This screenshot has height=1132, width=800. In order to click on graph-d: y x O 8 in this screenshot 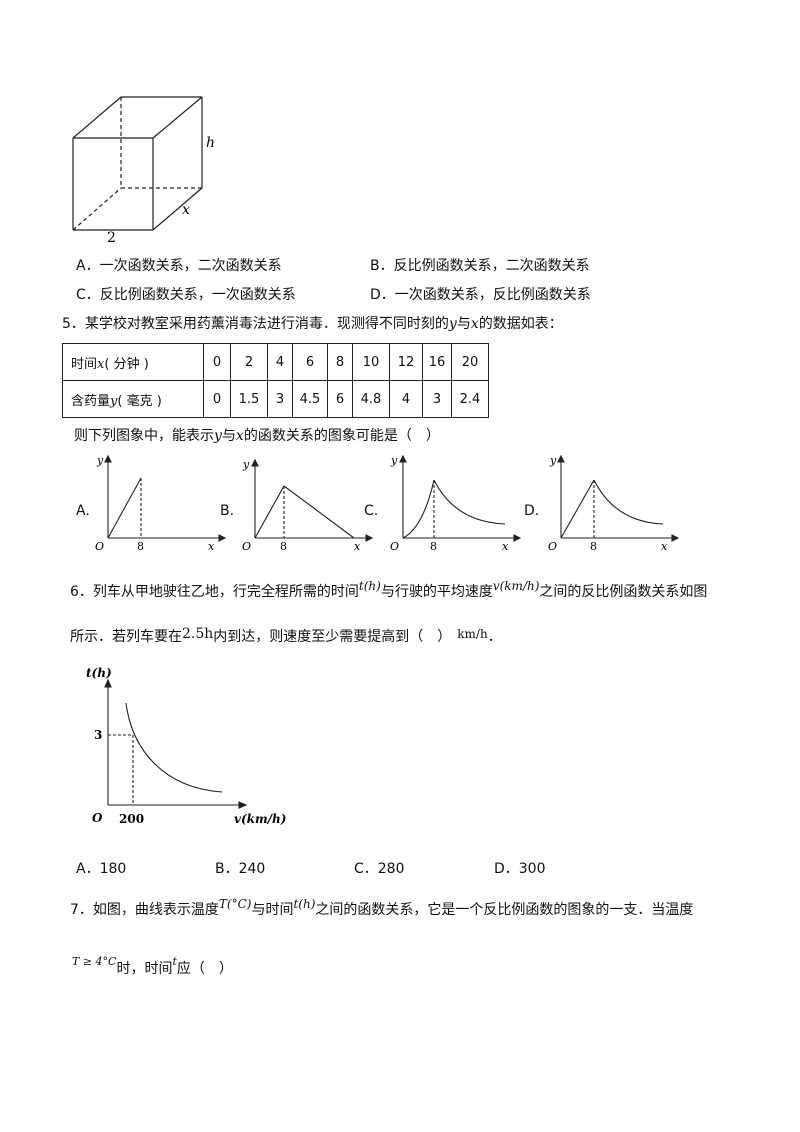, I will do `click(614, 503)`.